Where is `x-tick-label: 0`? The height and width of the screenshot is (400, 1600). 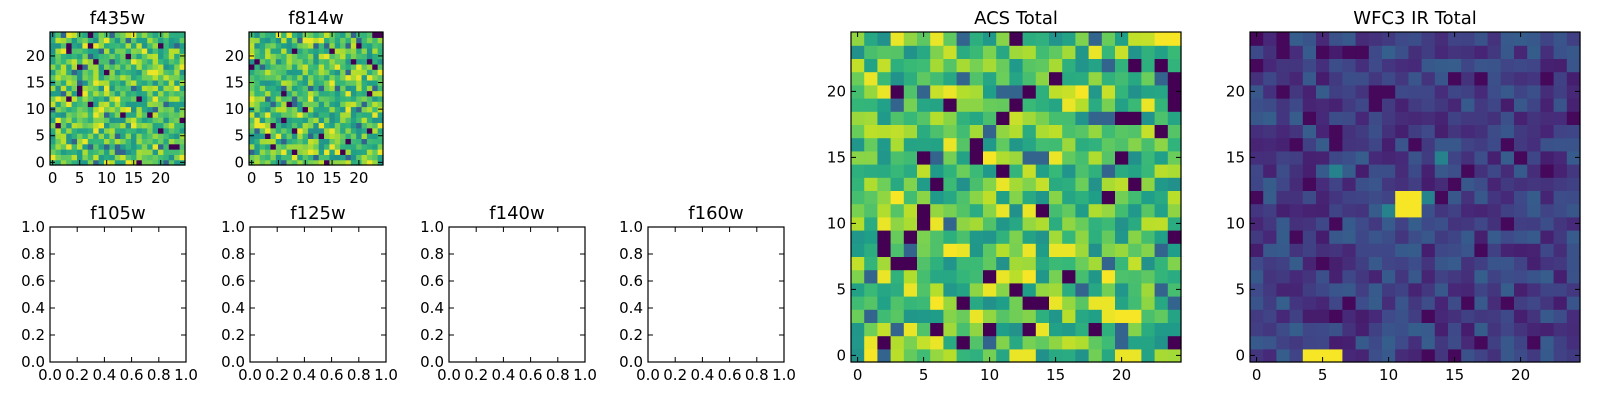
x-tick-label: 0 is located at coordinates (858, 375).